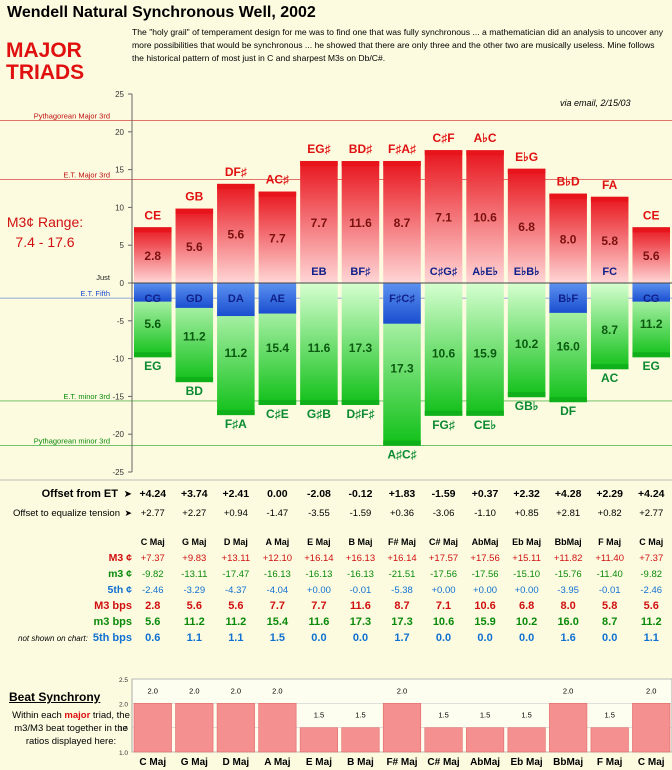  Describe the element at coordinates (484, 606) in the screenshot. I see `row-value: 10.6` at that location.